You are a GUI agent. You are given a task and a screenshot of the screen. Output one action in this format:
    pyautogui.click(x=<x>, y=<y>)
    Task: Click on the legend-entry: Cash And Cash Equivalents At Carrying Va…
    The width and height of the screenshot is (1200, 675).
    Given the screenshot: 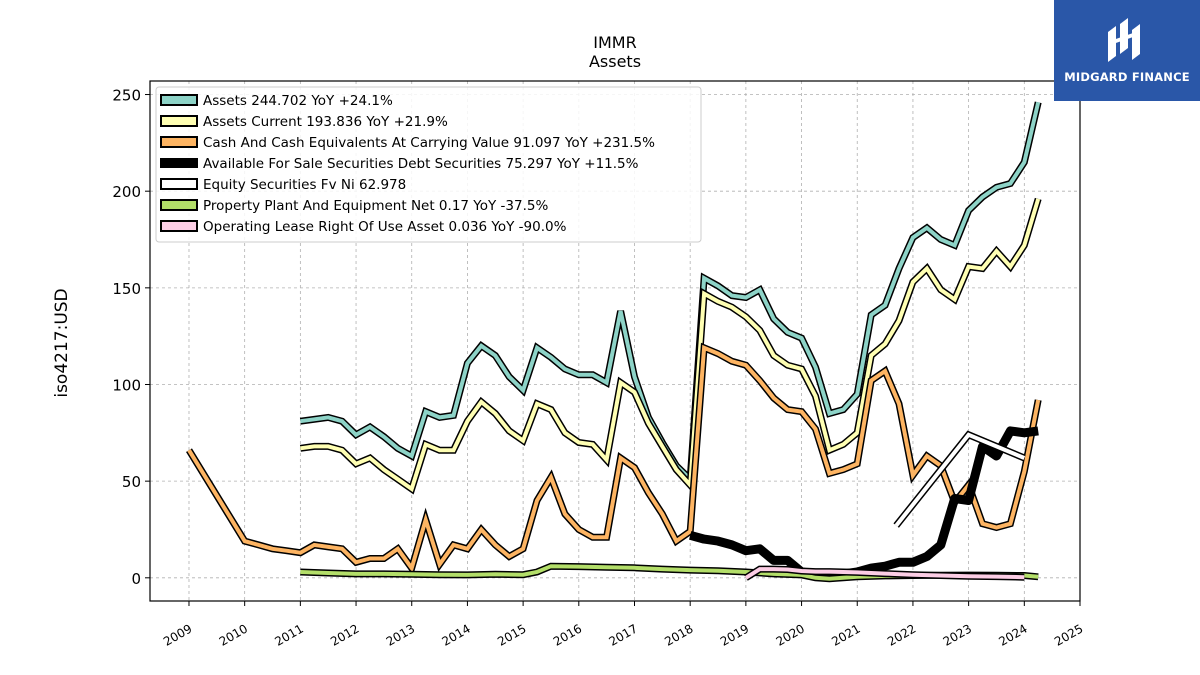 What is the action you would take?
    pyautogui.click(x=407, y=143)
    